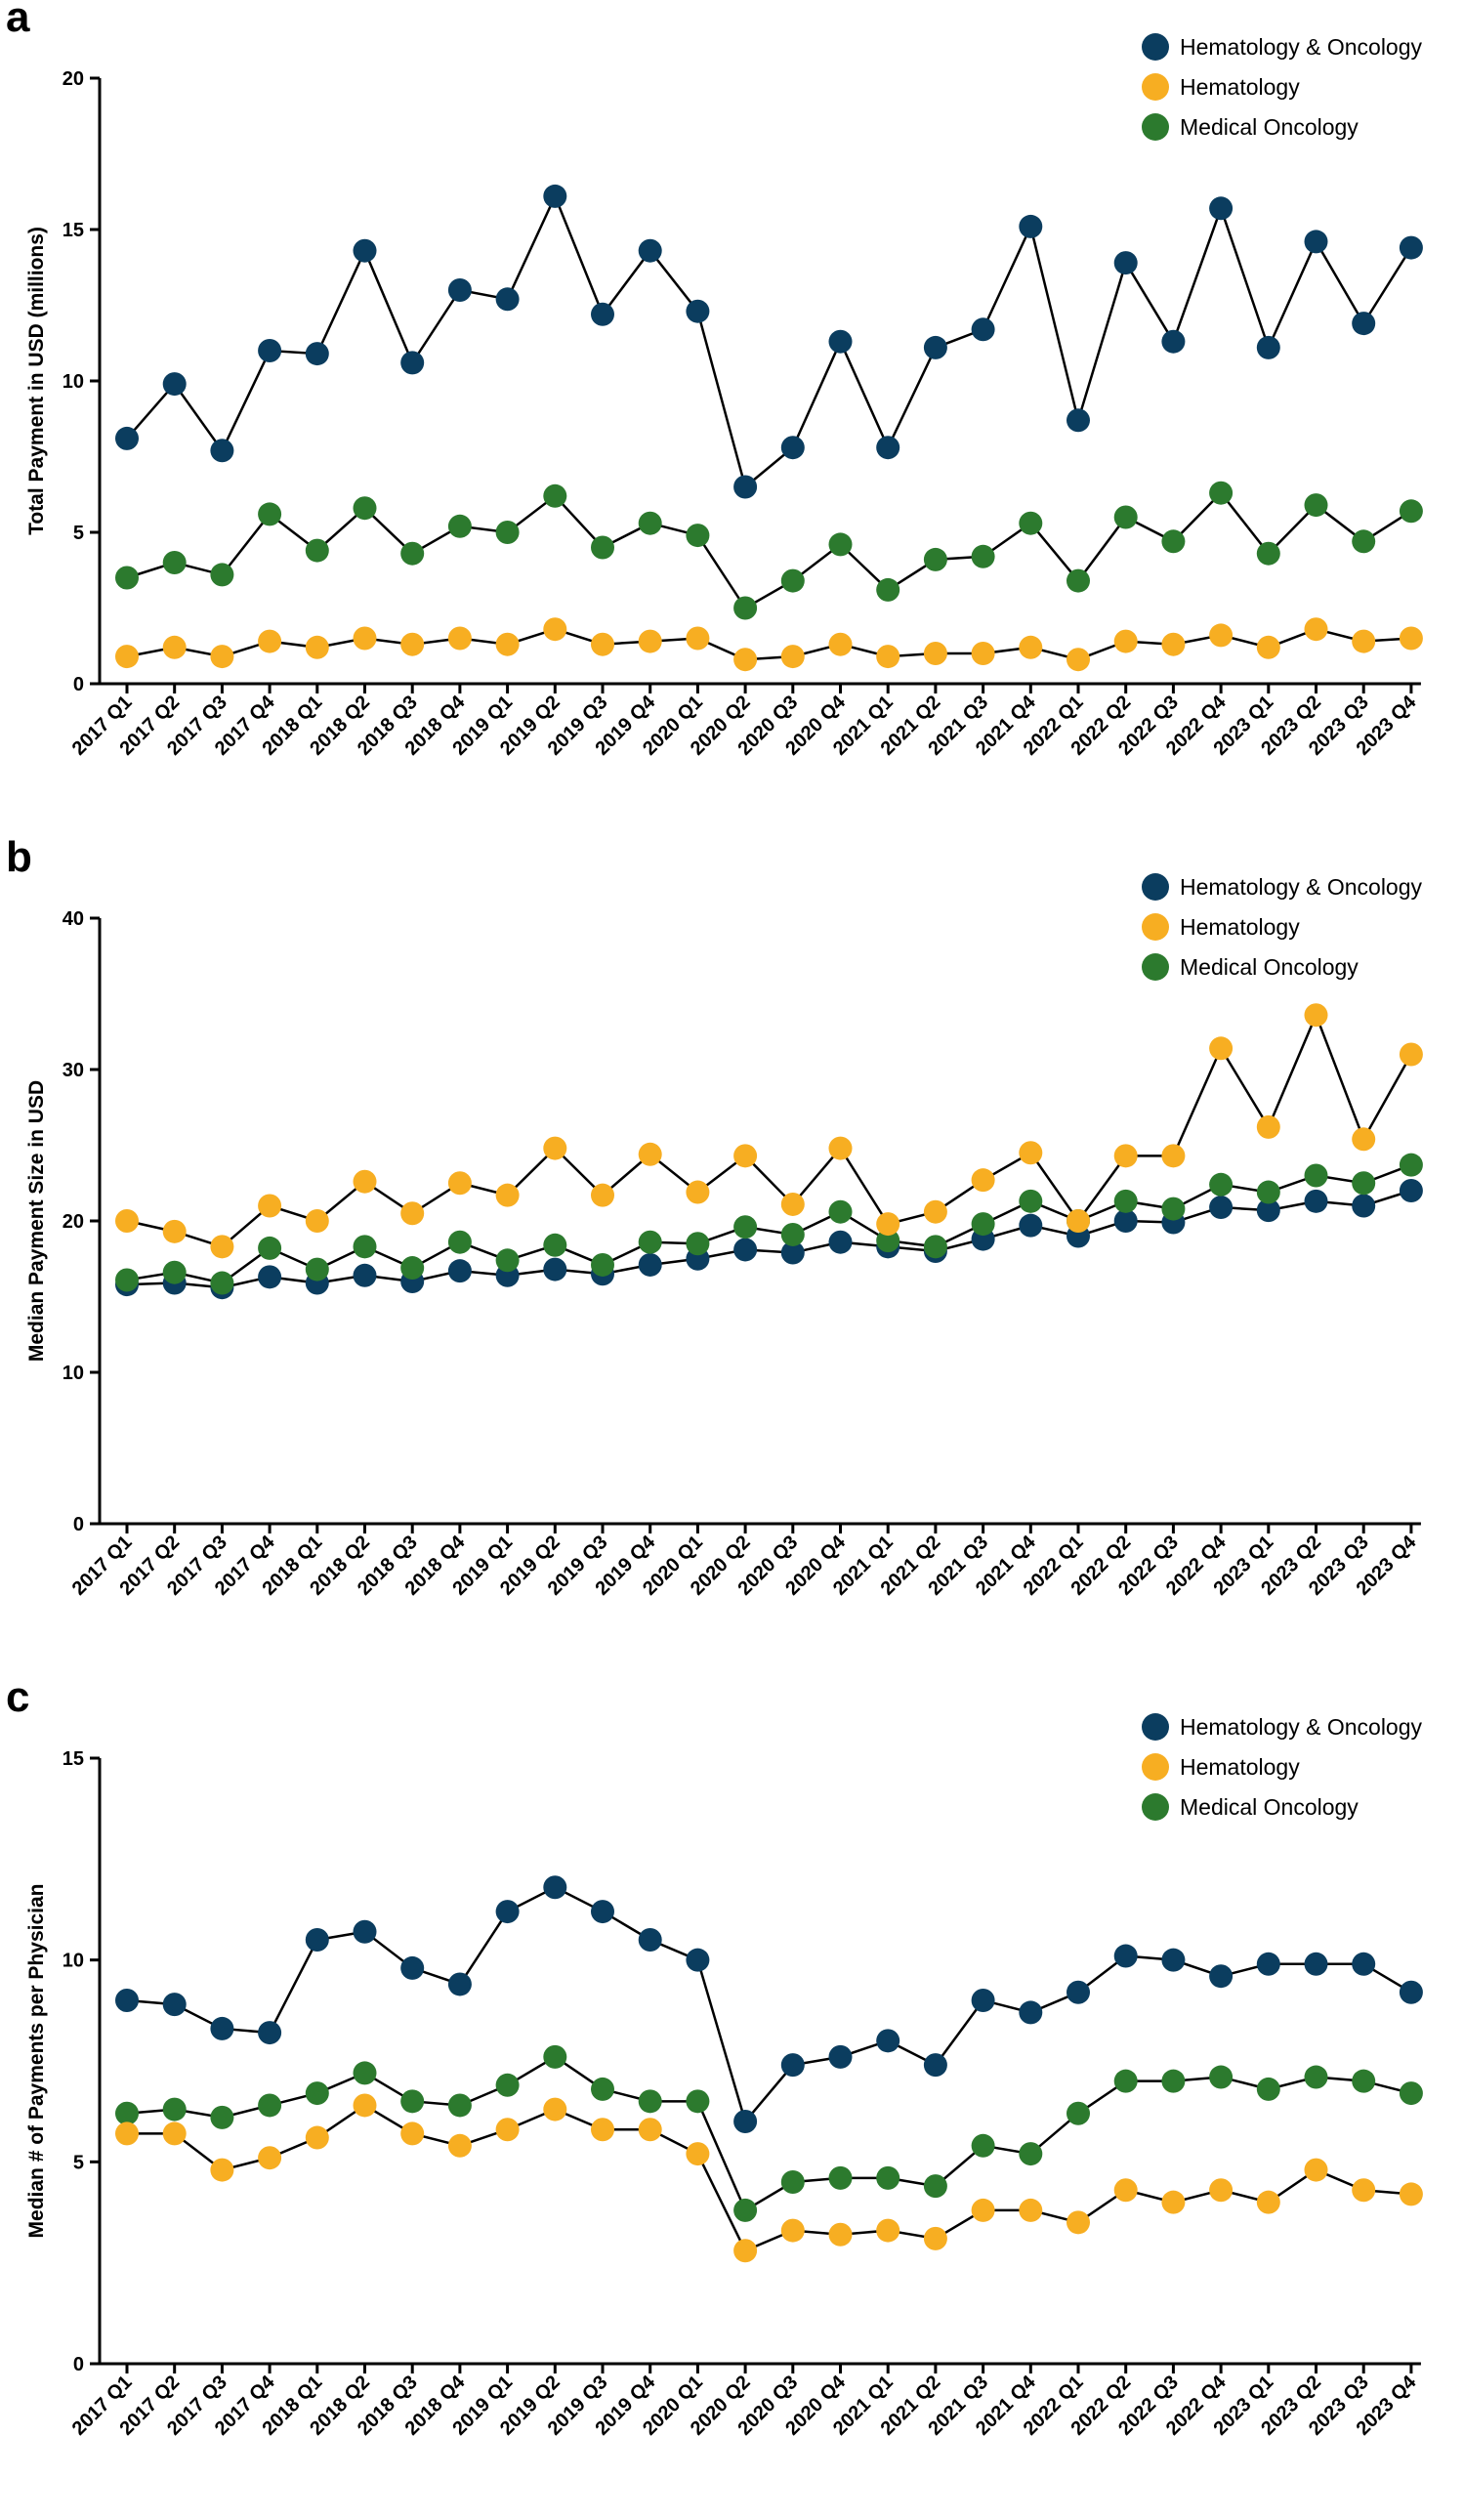 This screenshot has height=2520, width=1464. I want to click on y-tick-label: 15, so click(73, 230).